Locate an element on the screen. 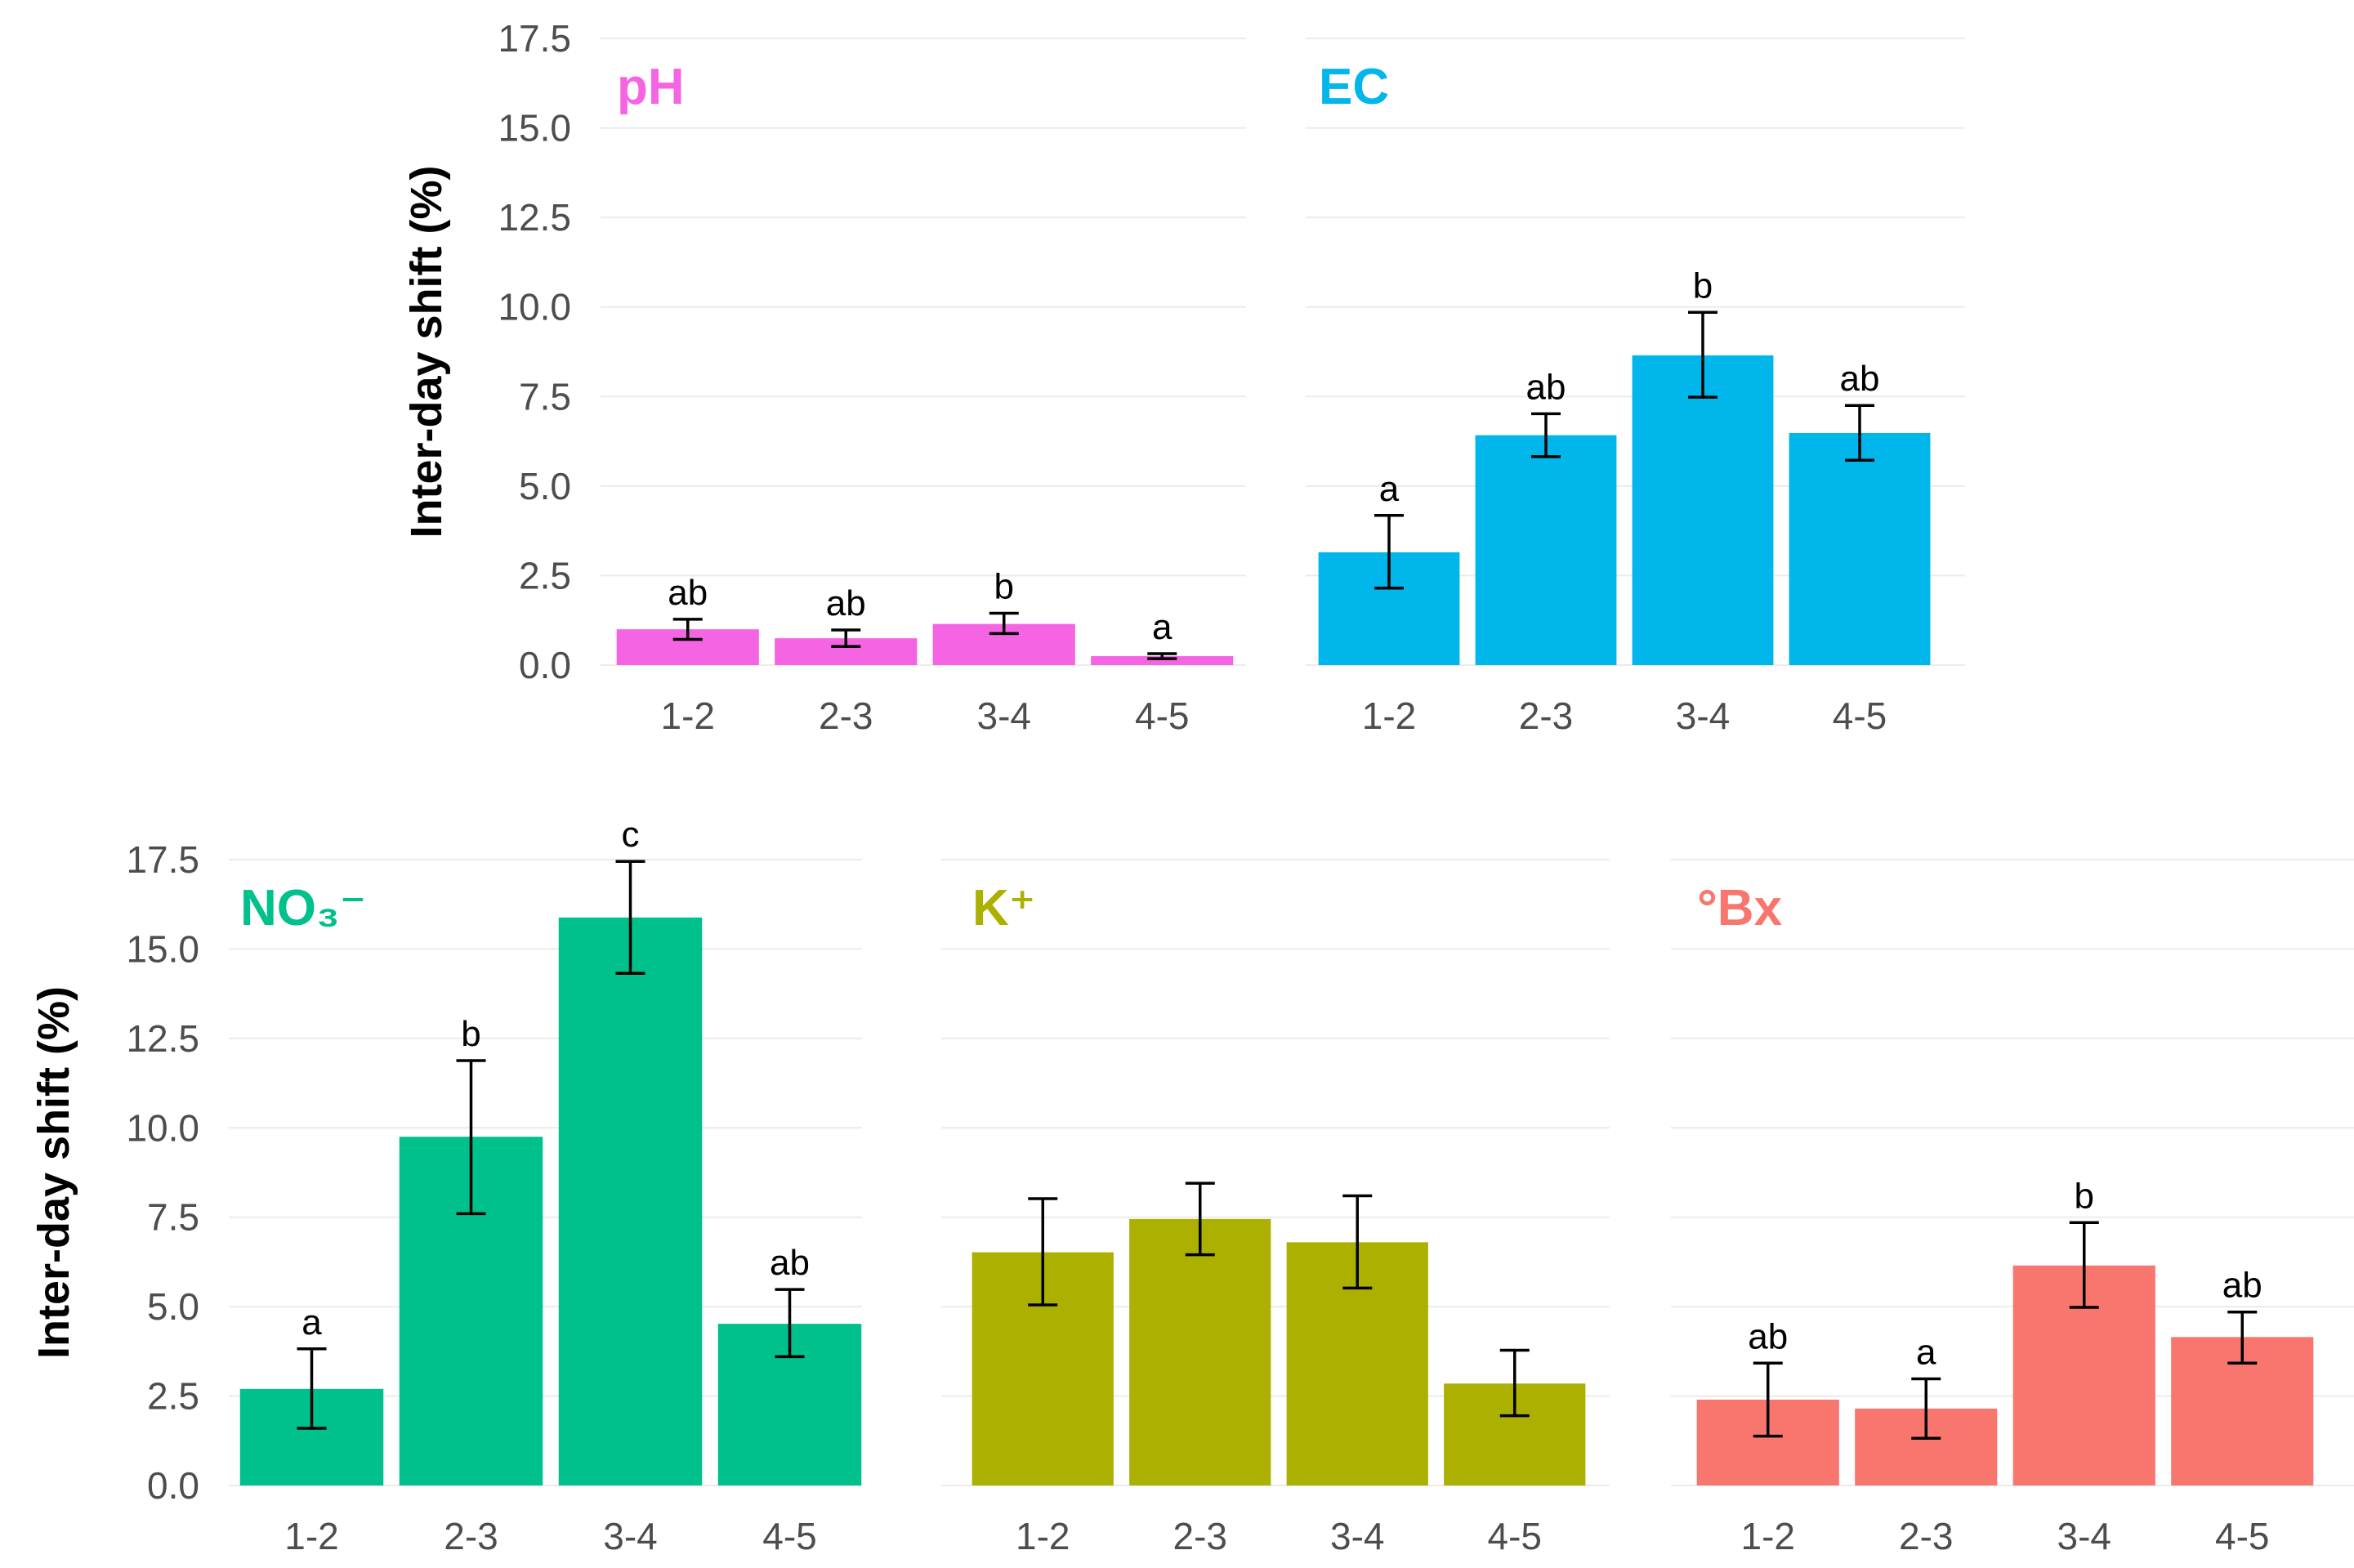 The image size is (2354, 1568). panel-title: EC is located at coordinates (1354, 87).